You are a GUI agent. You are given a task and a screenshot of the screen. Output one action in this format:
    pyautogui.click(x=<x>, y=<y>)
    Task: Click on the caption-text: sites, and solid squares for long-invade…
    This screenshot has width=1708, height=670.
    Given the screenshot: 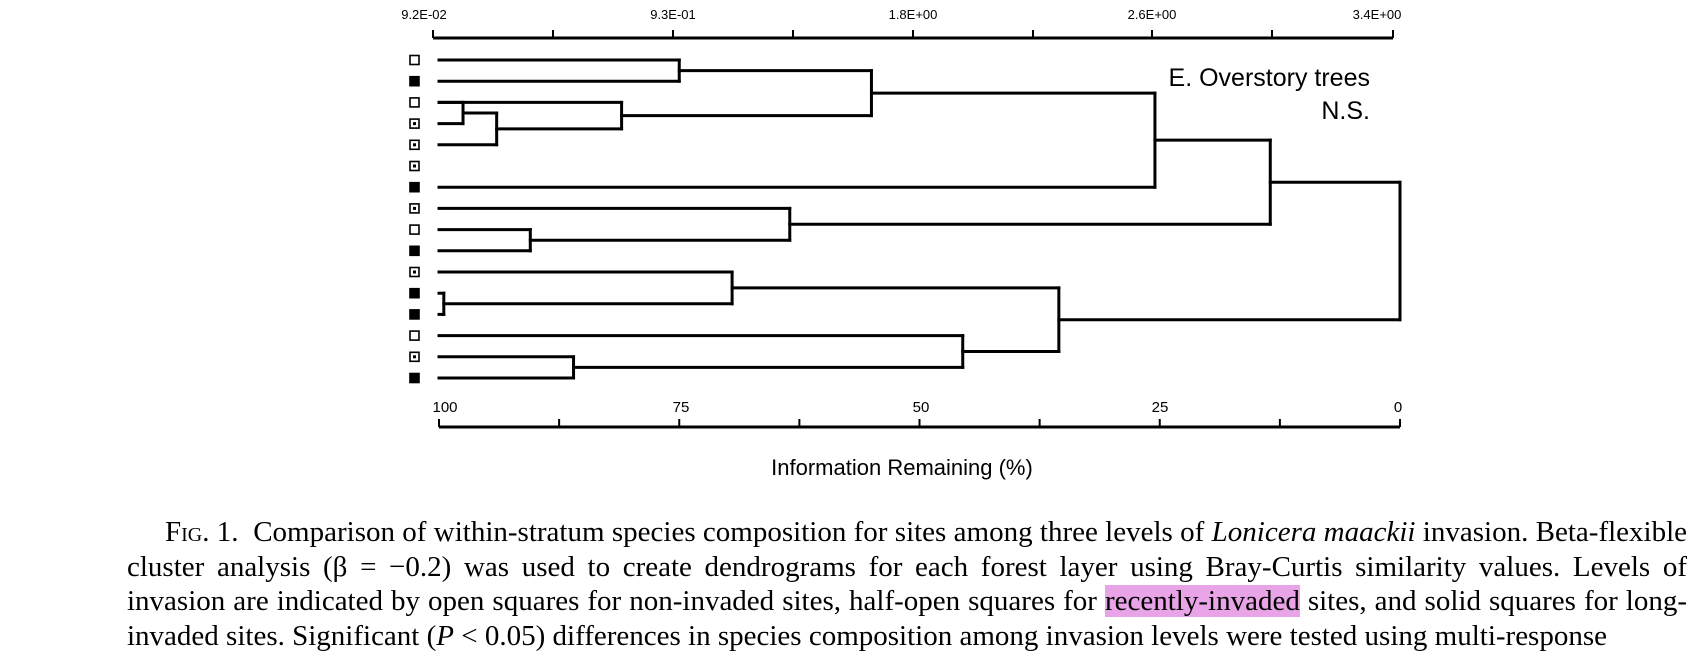 What is the action you would take?
    pyautogui.click(x=907, y=618)
    